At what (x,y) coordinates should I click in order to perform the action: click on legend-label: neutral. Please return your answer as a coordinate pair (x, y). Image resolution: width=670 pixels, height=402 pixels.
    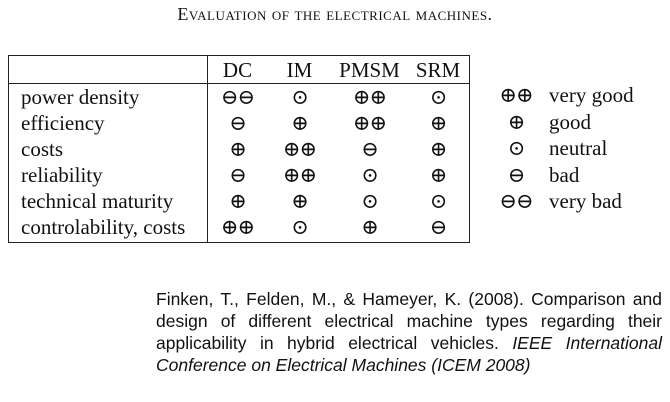
    Looking at the image, I should click on (578, 148).